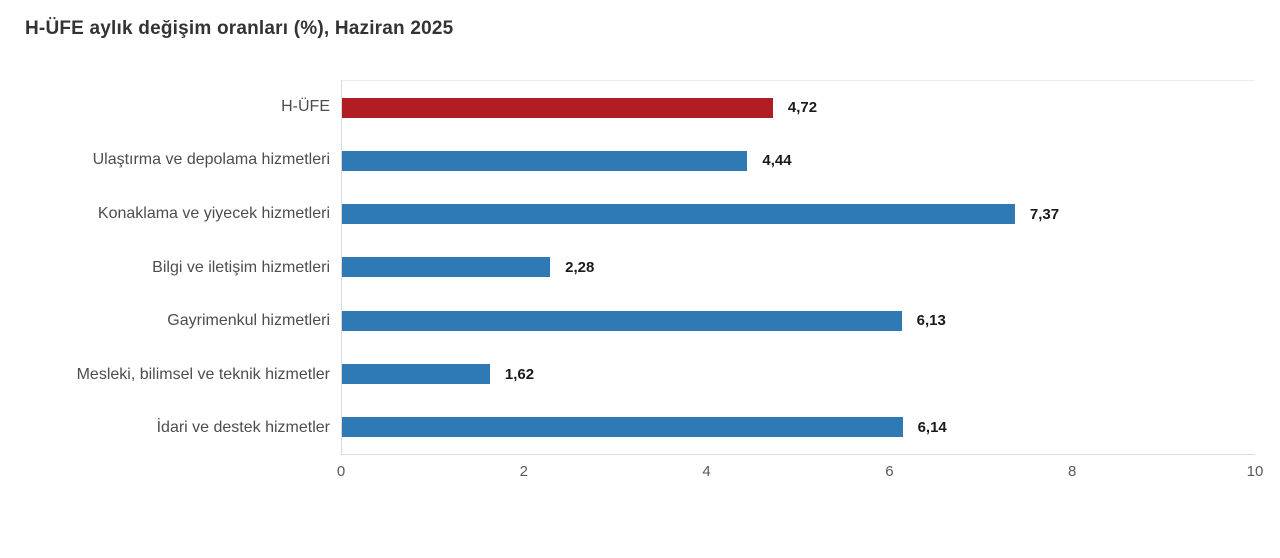 This screenshot has width=1280, height=558. What do you see at coordinates (1072, 471) in the screenshot?
I see `x-tick-label: 8` at bounding box center [1072, 471].